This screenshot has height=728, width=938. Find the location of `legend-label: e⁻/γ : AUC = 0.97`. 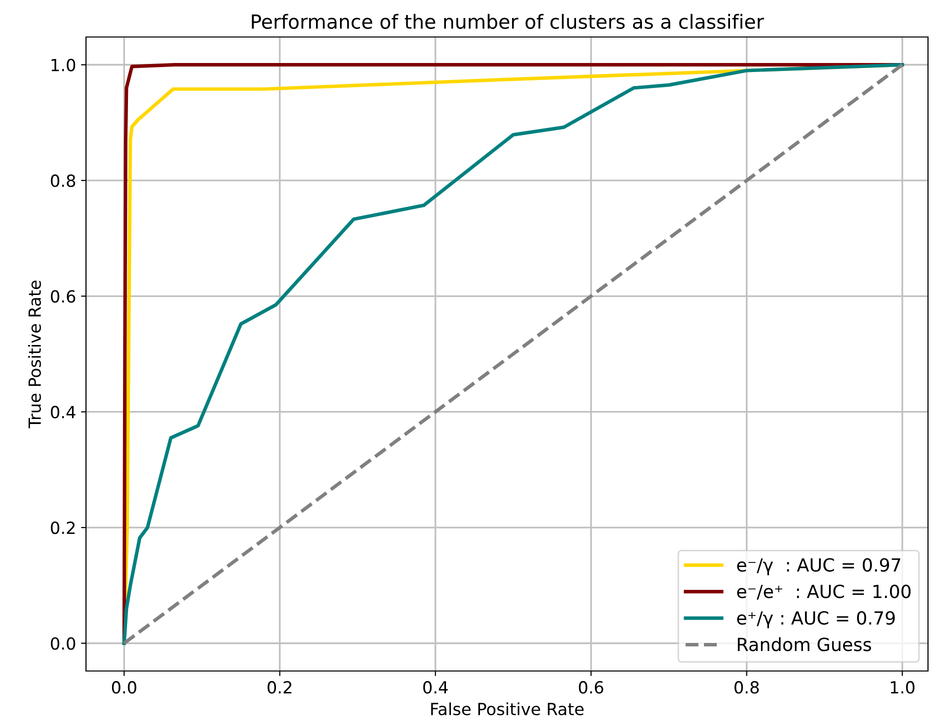

legend-label: e⁻/γ : AUC = 0.97 is located at coordinates (818, 567).